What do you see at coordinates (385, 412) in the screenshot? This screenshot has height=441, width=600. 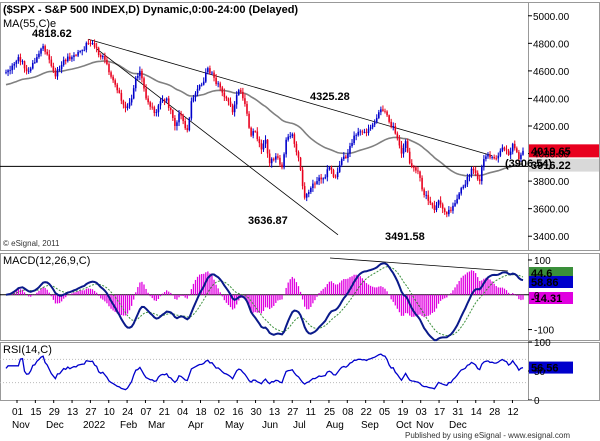 I see `date-label: 05` at bounding box center [385, 412].